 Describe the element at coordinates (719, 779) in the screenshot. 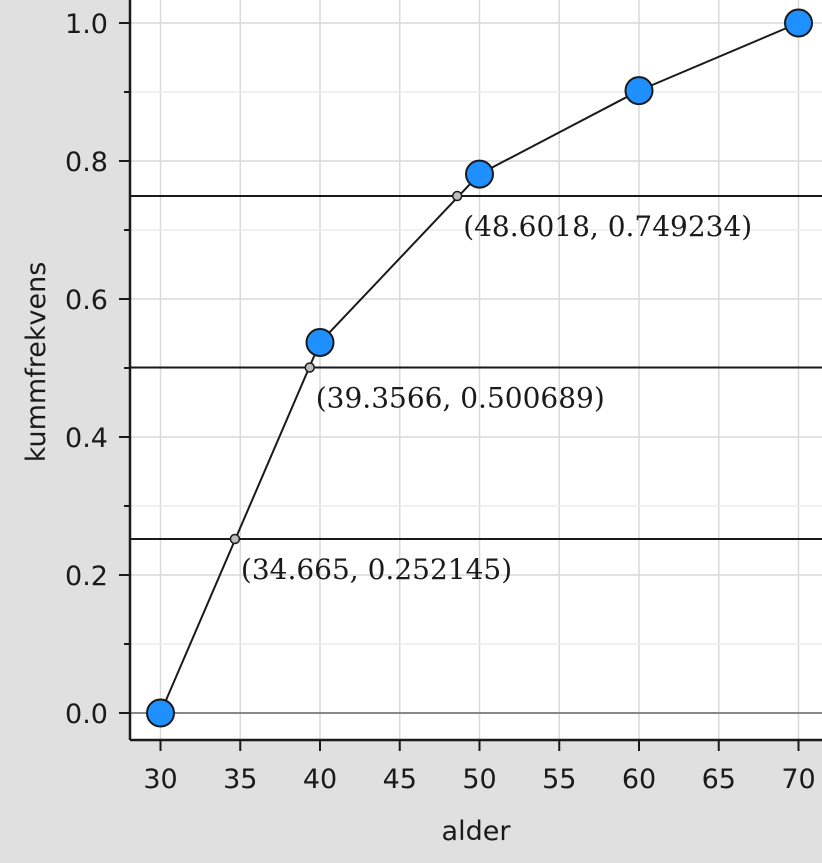

I see `x-tick-label: 65` at that location.